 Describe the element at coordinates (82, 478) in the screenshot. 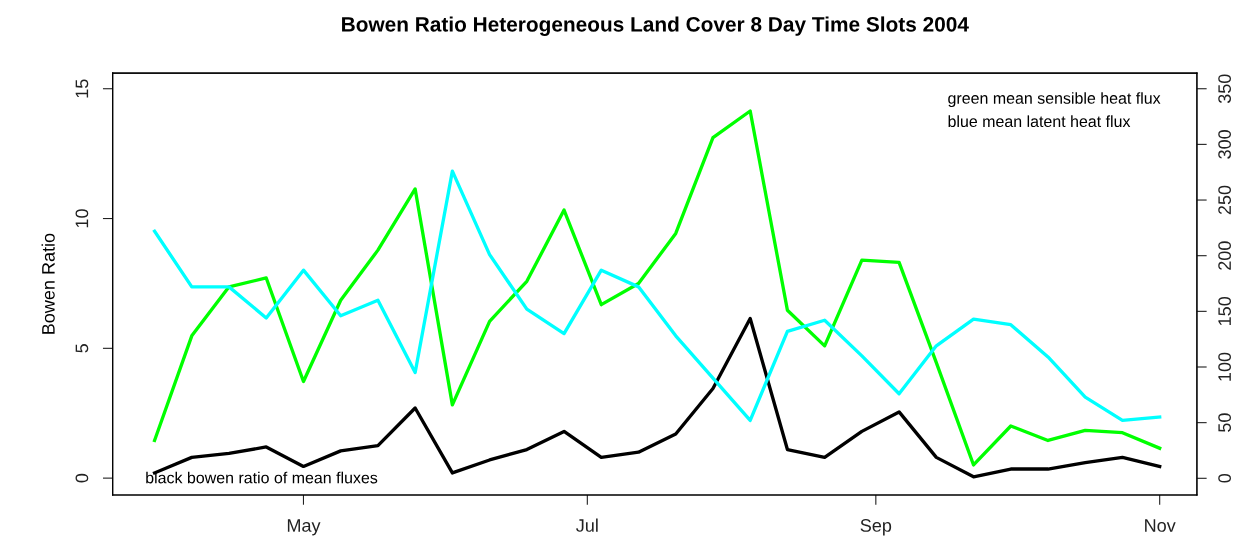

I see `y-tick-label: 0` at that location.